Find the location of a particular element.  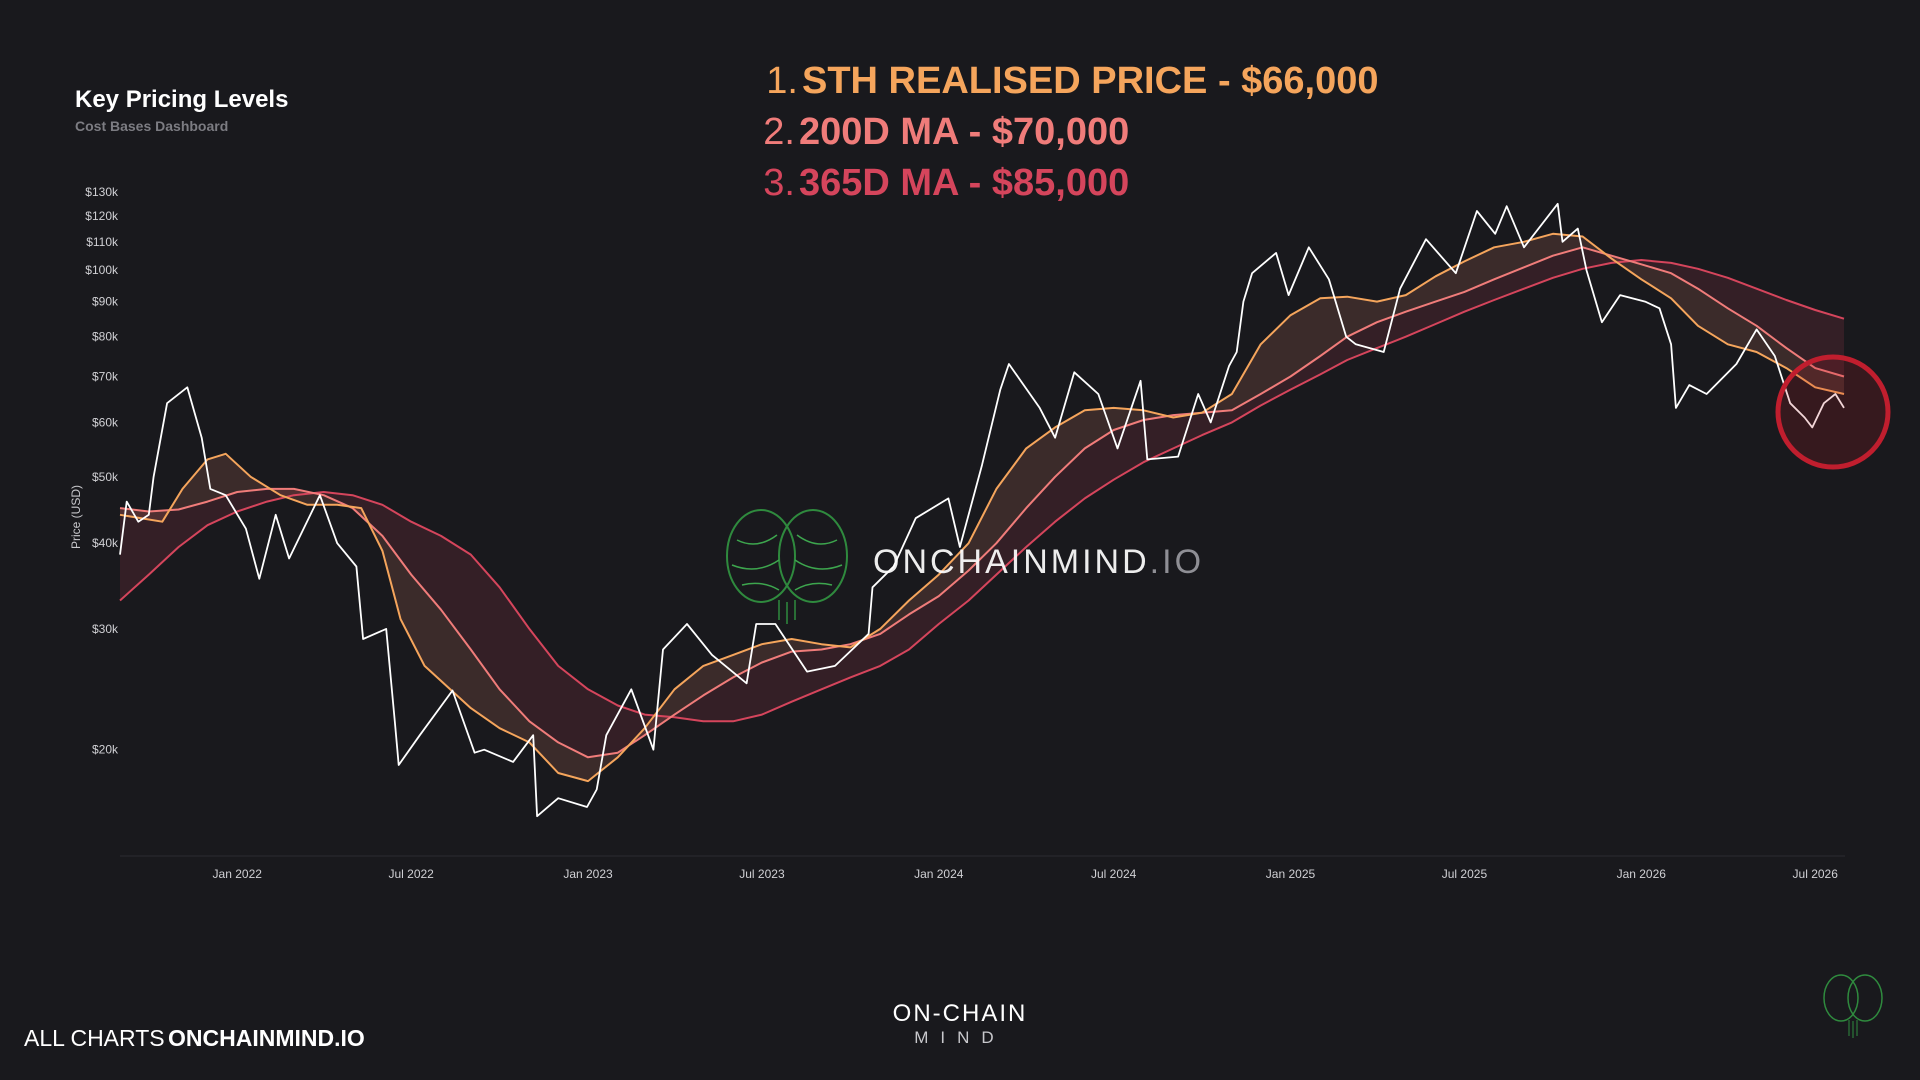

x-tick-label: Jan 2024 is located at coordinates (939, 874).